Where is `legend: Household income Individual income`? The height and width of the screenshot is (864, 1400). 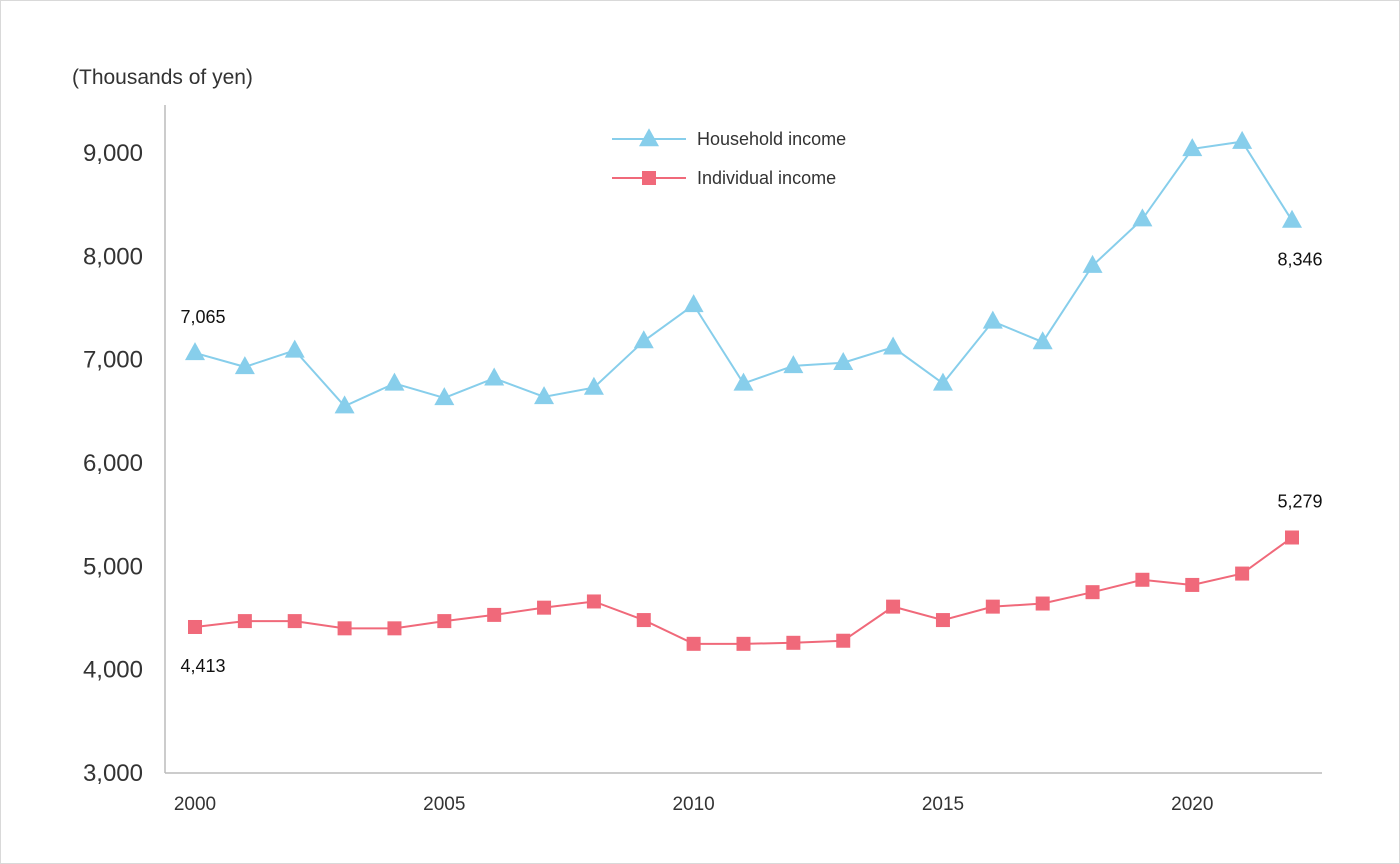
legend: Household income Individual income is located at coordinates (729, 158).